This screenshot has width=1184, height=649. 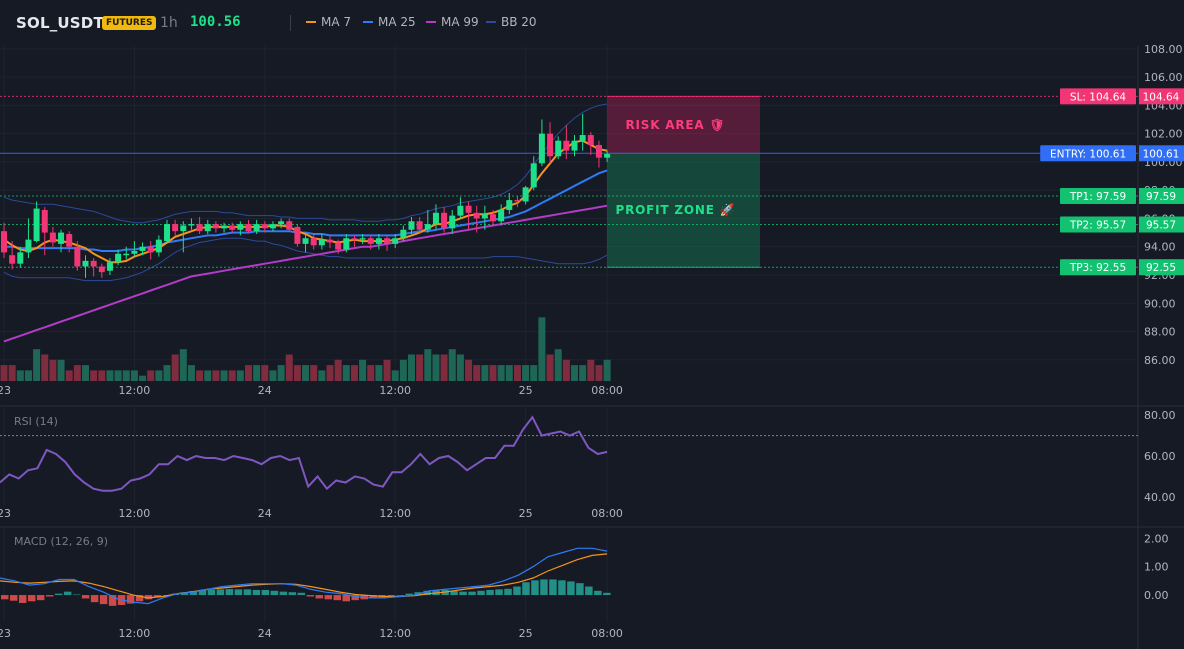 What do you see at coordinates (1160, 456) in the screenshot?
I see `y-tick-label: 60.00` at bounding box center [1160, 456].